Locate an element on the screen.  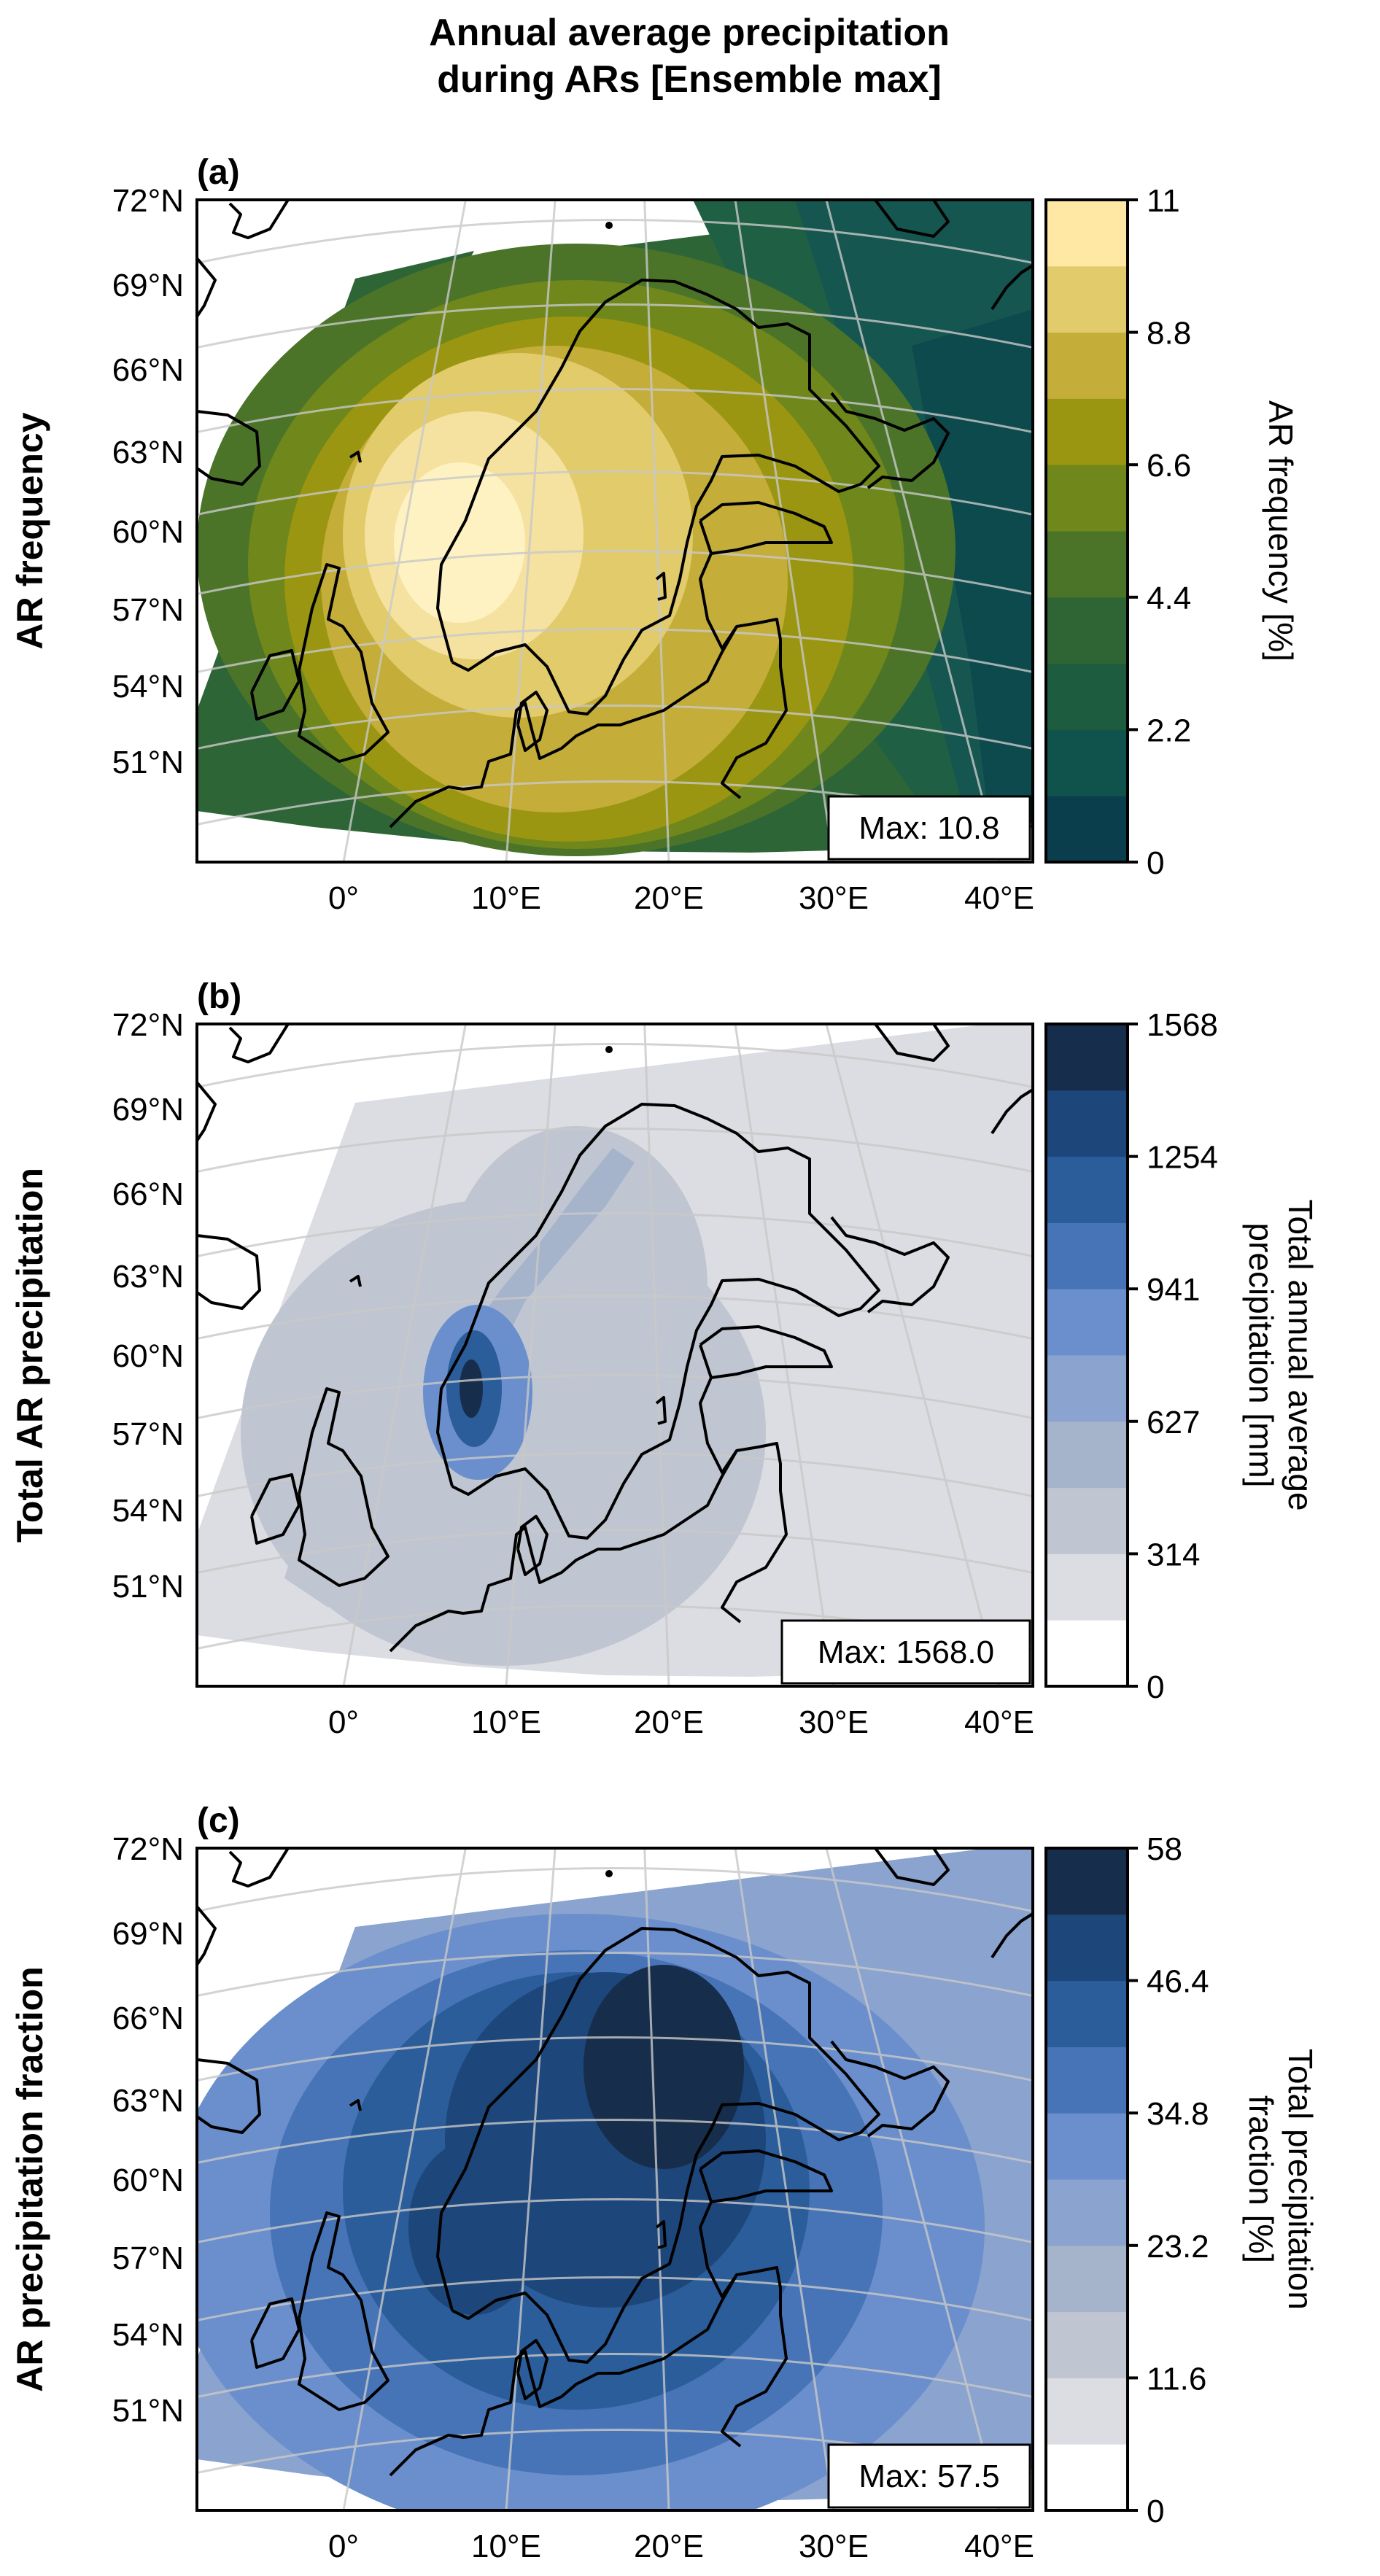
row-label-a: AR frequency is located at coordinates (30, 530).